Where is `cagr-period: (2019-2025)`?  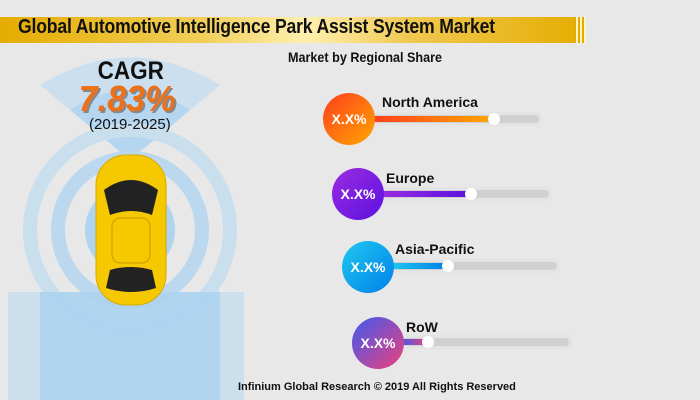 cagr-period: (2019-2025) is located at coordinates (130, 124).